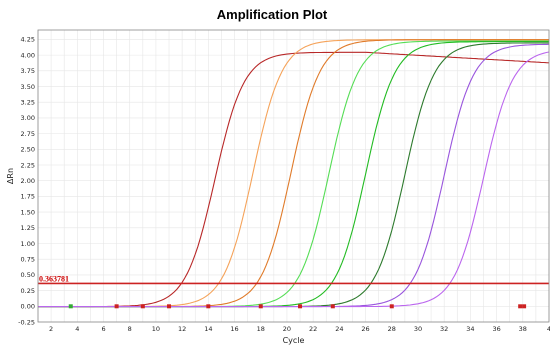  I want to click on x-tick-label: 12, so click(182, 329).